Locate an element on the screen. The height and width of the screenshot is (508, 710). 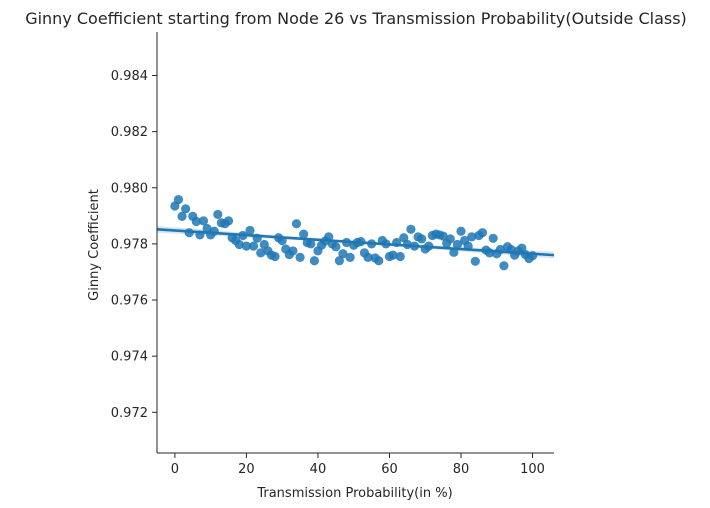
x-tick-label: 0 is located at coordinates (175, 469).